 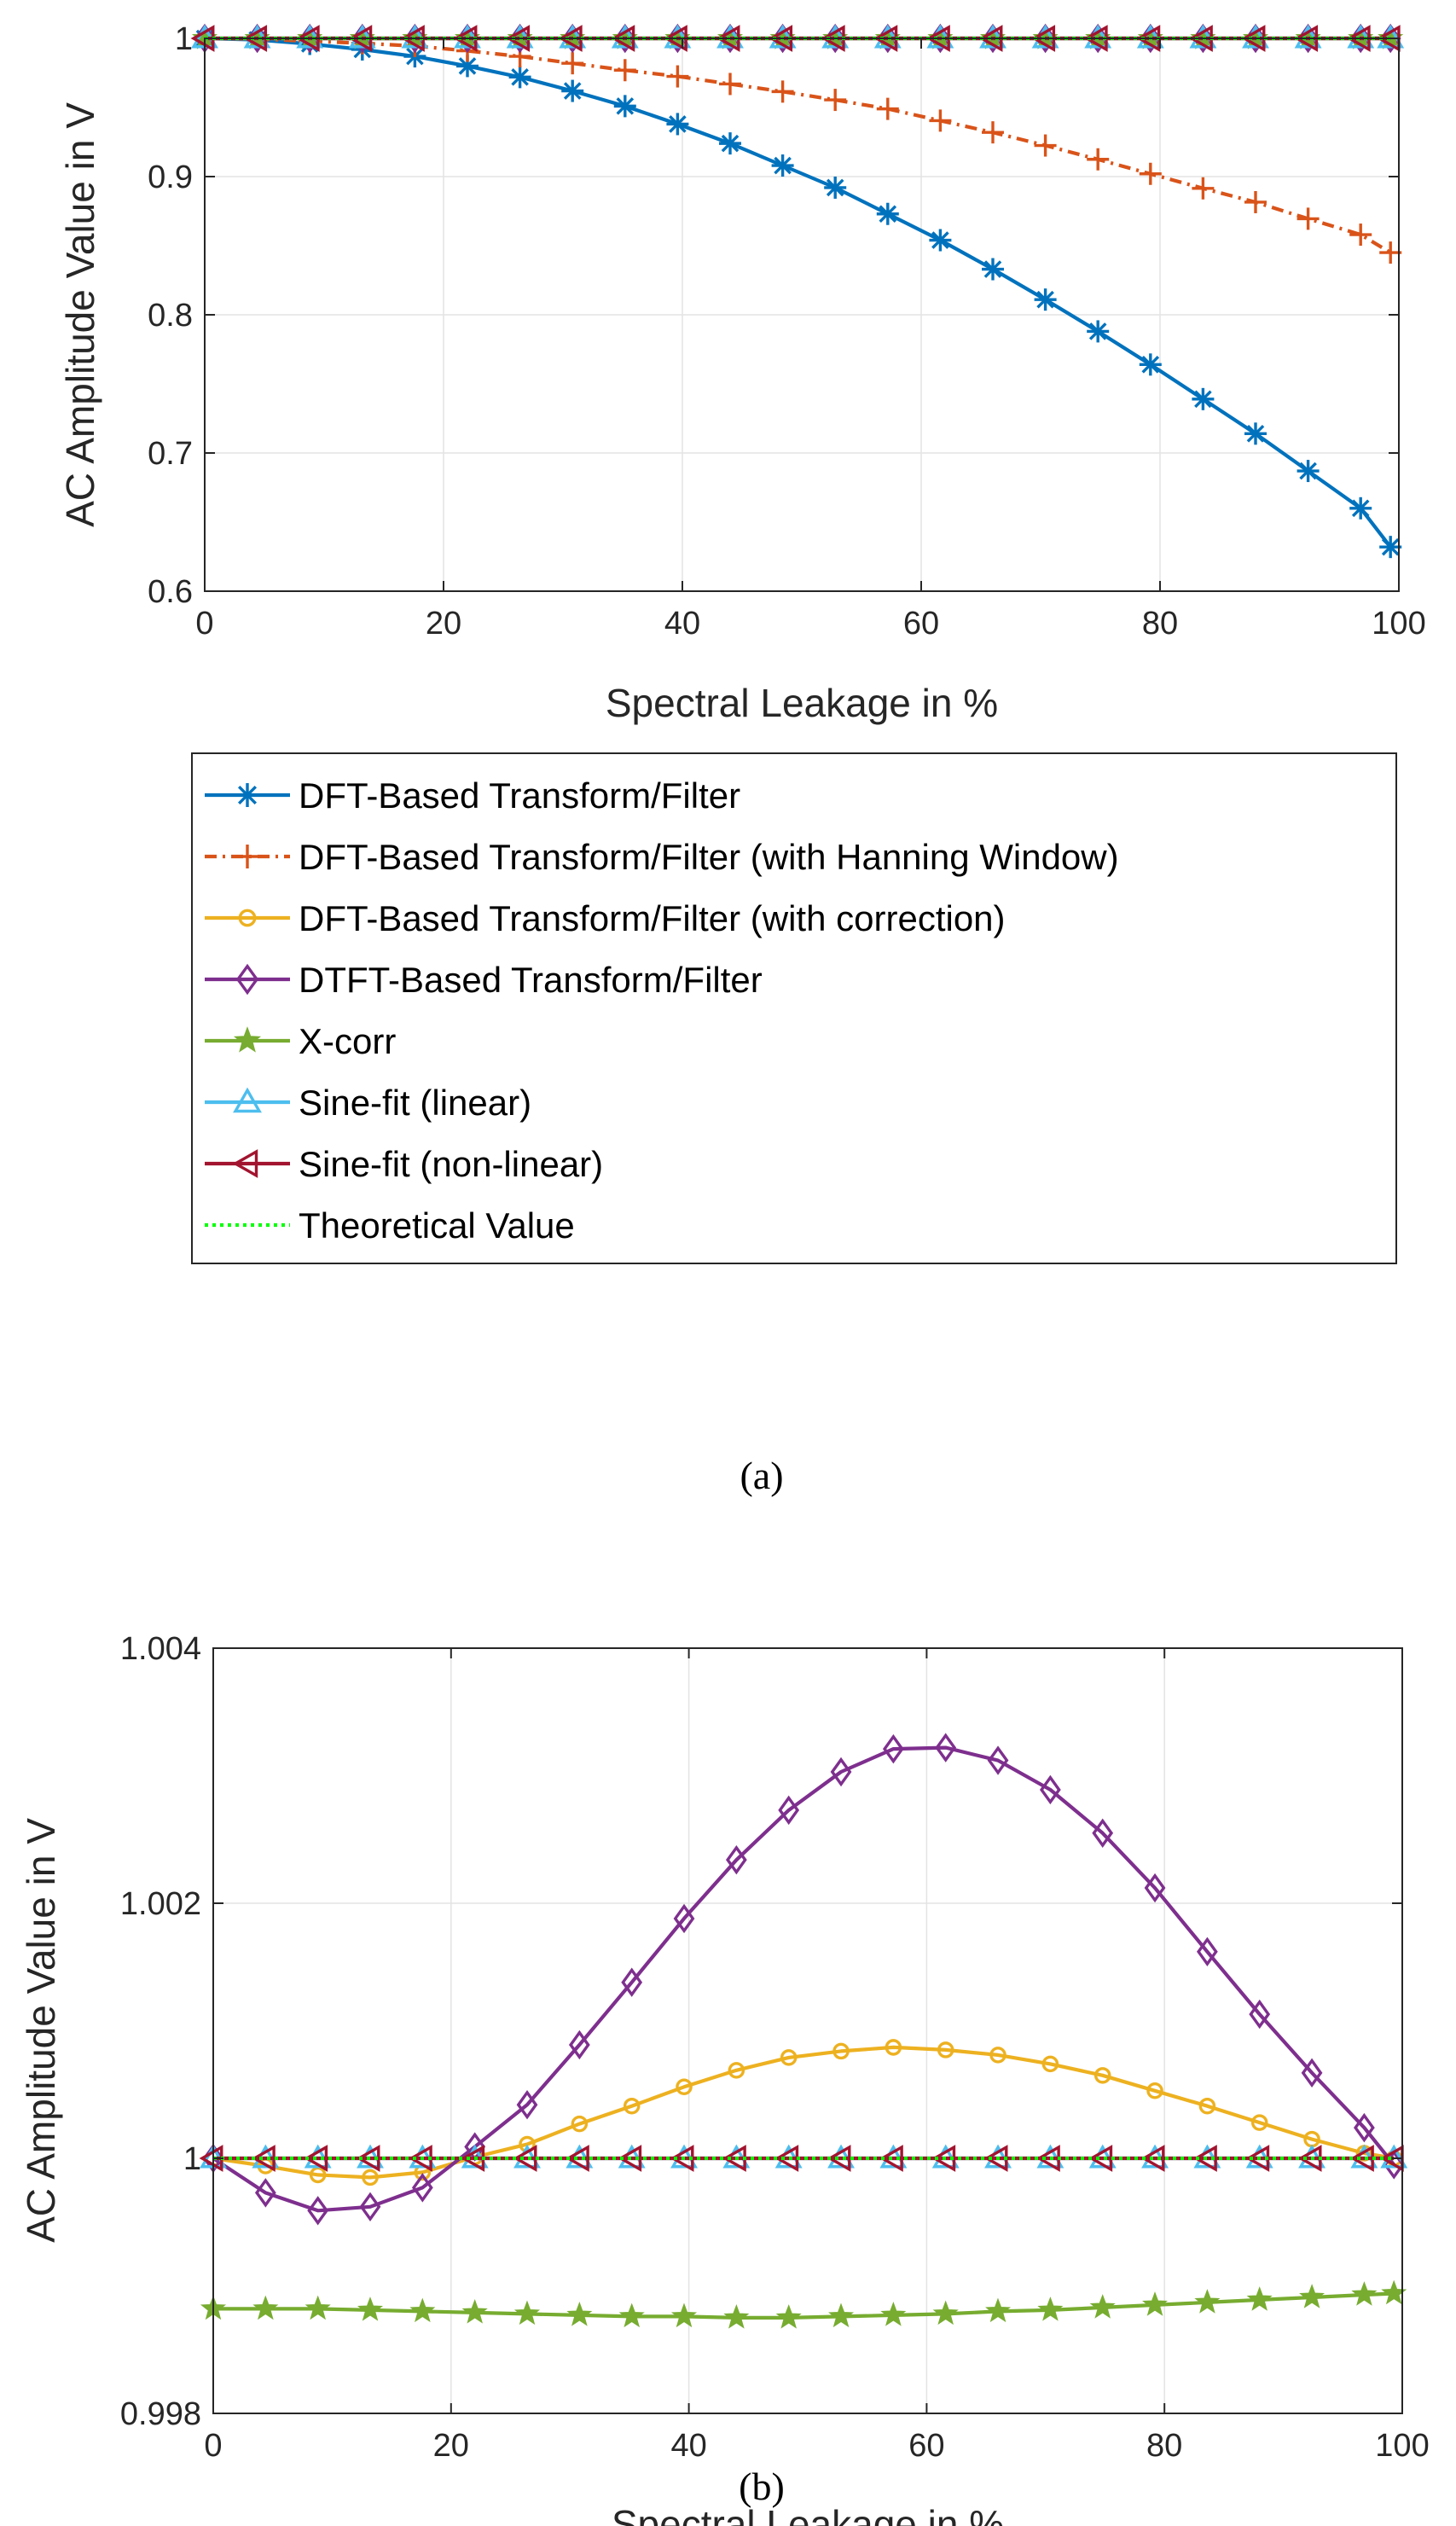 What do you see at coordinates (300, 1041) in the screenshot?
I see `legend-entry: X-corr` at bounding box center [300, 1041].